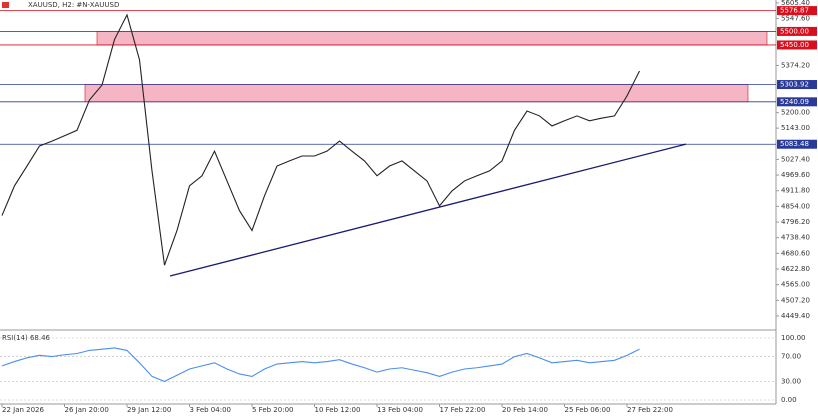  Describe the element at coordinates (793, 338) in the screenshot. I see `rsi-tick-label: 100.00` at that location.